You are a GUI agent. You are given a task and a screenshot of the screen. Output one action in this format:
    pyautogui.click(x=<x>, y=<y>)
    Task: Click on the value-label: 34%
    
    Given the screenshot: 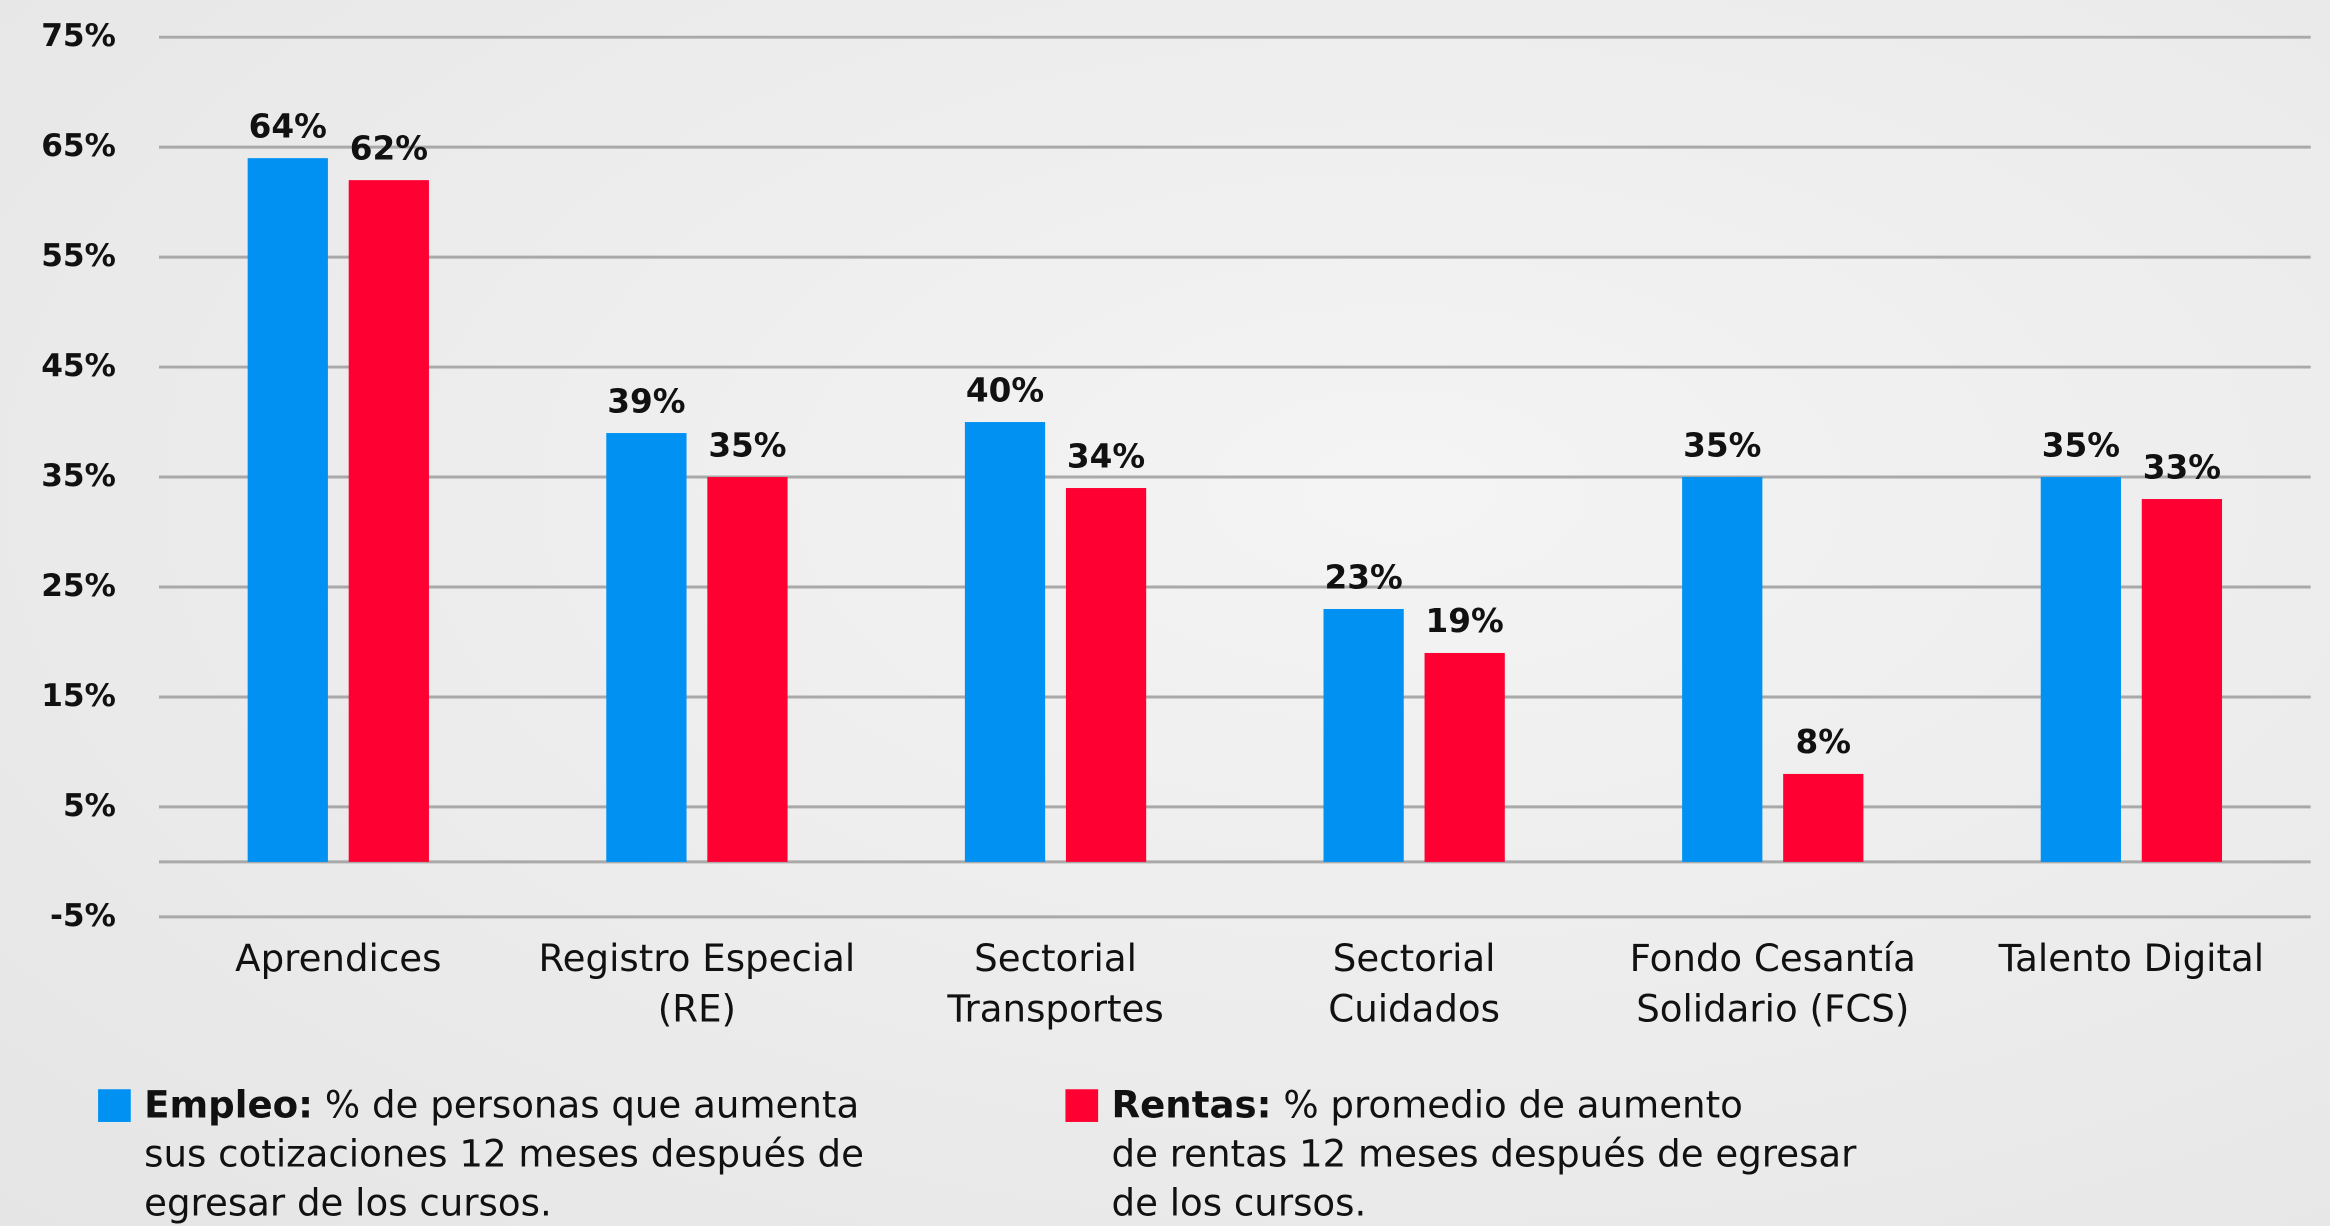 What is the action you would take?
    pyautogui.click(x=1106, y=456)
    